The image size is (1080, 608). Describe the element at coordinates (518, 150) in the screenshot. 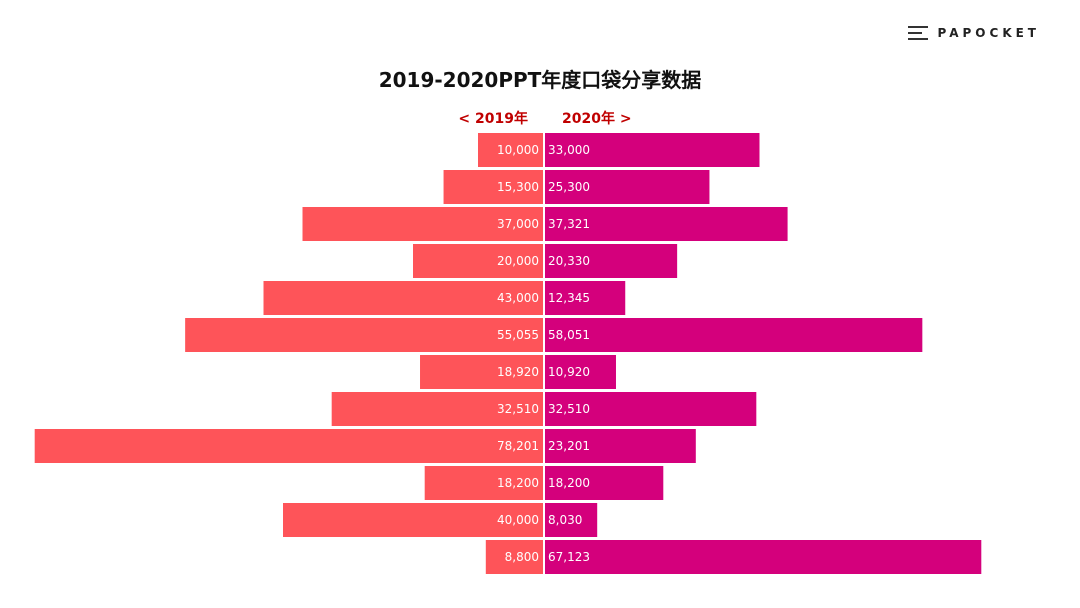

I see `label-2019-0: 10,000` at that location.